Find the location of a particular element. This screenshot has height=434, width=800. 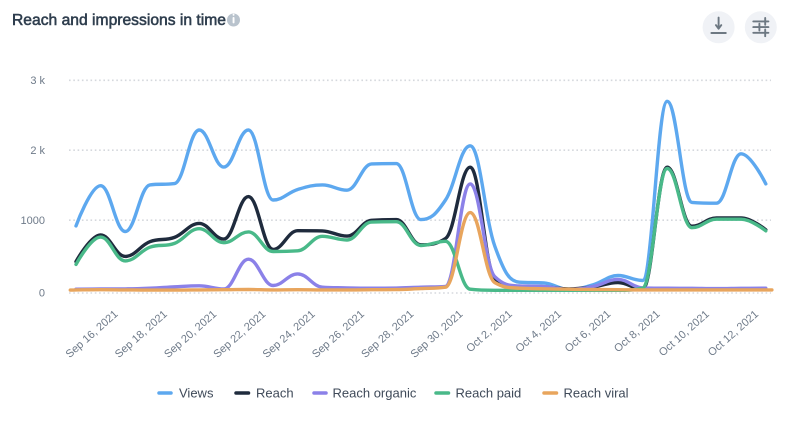

svg-text: 2 k is located at coordinates (37, 151).